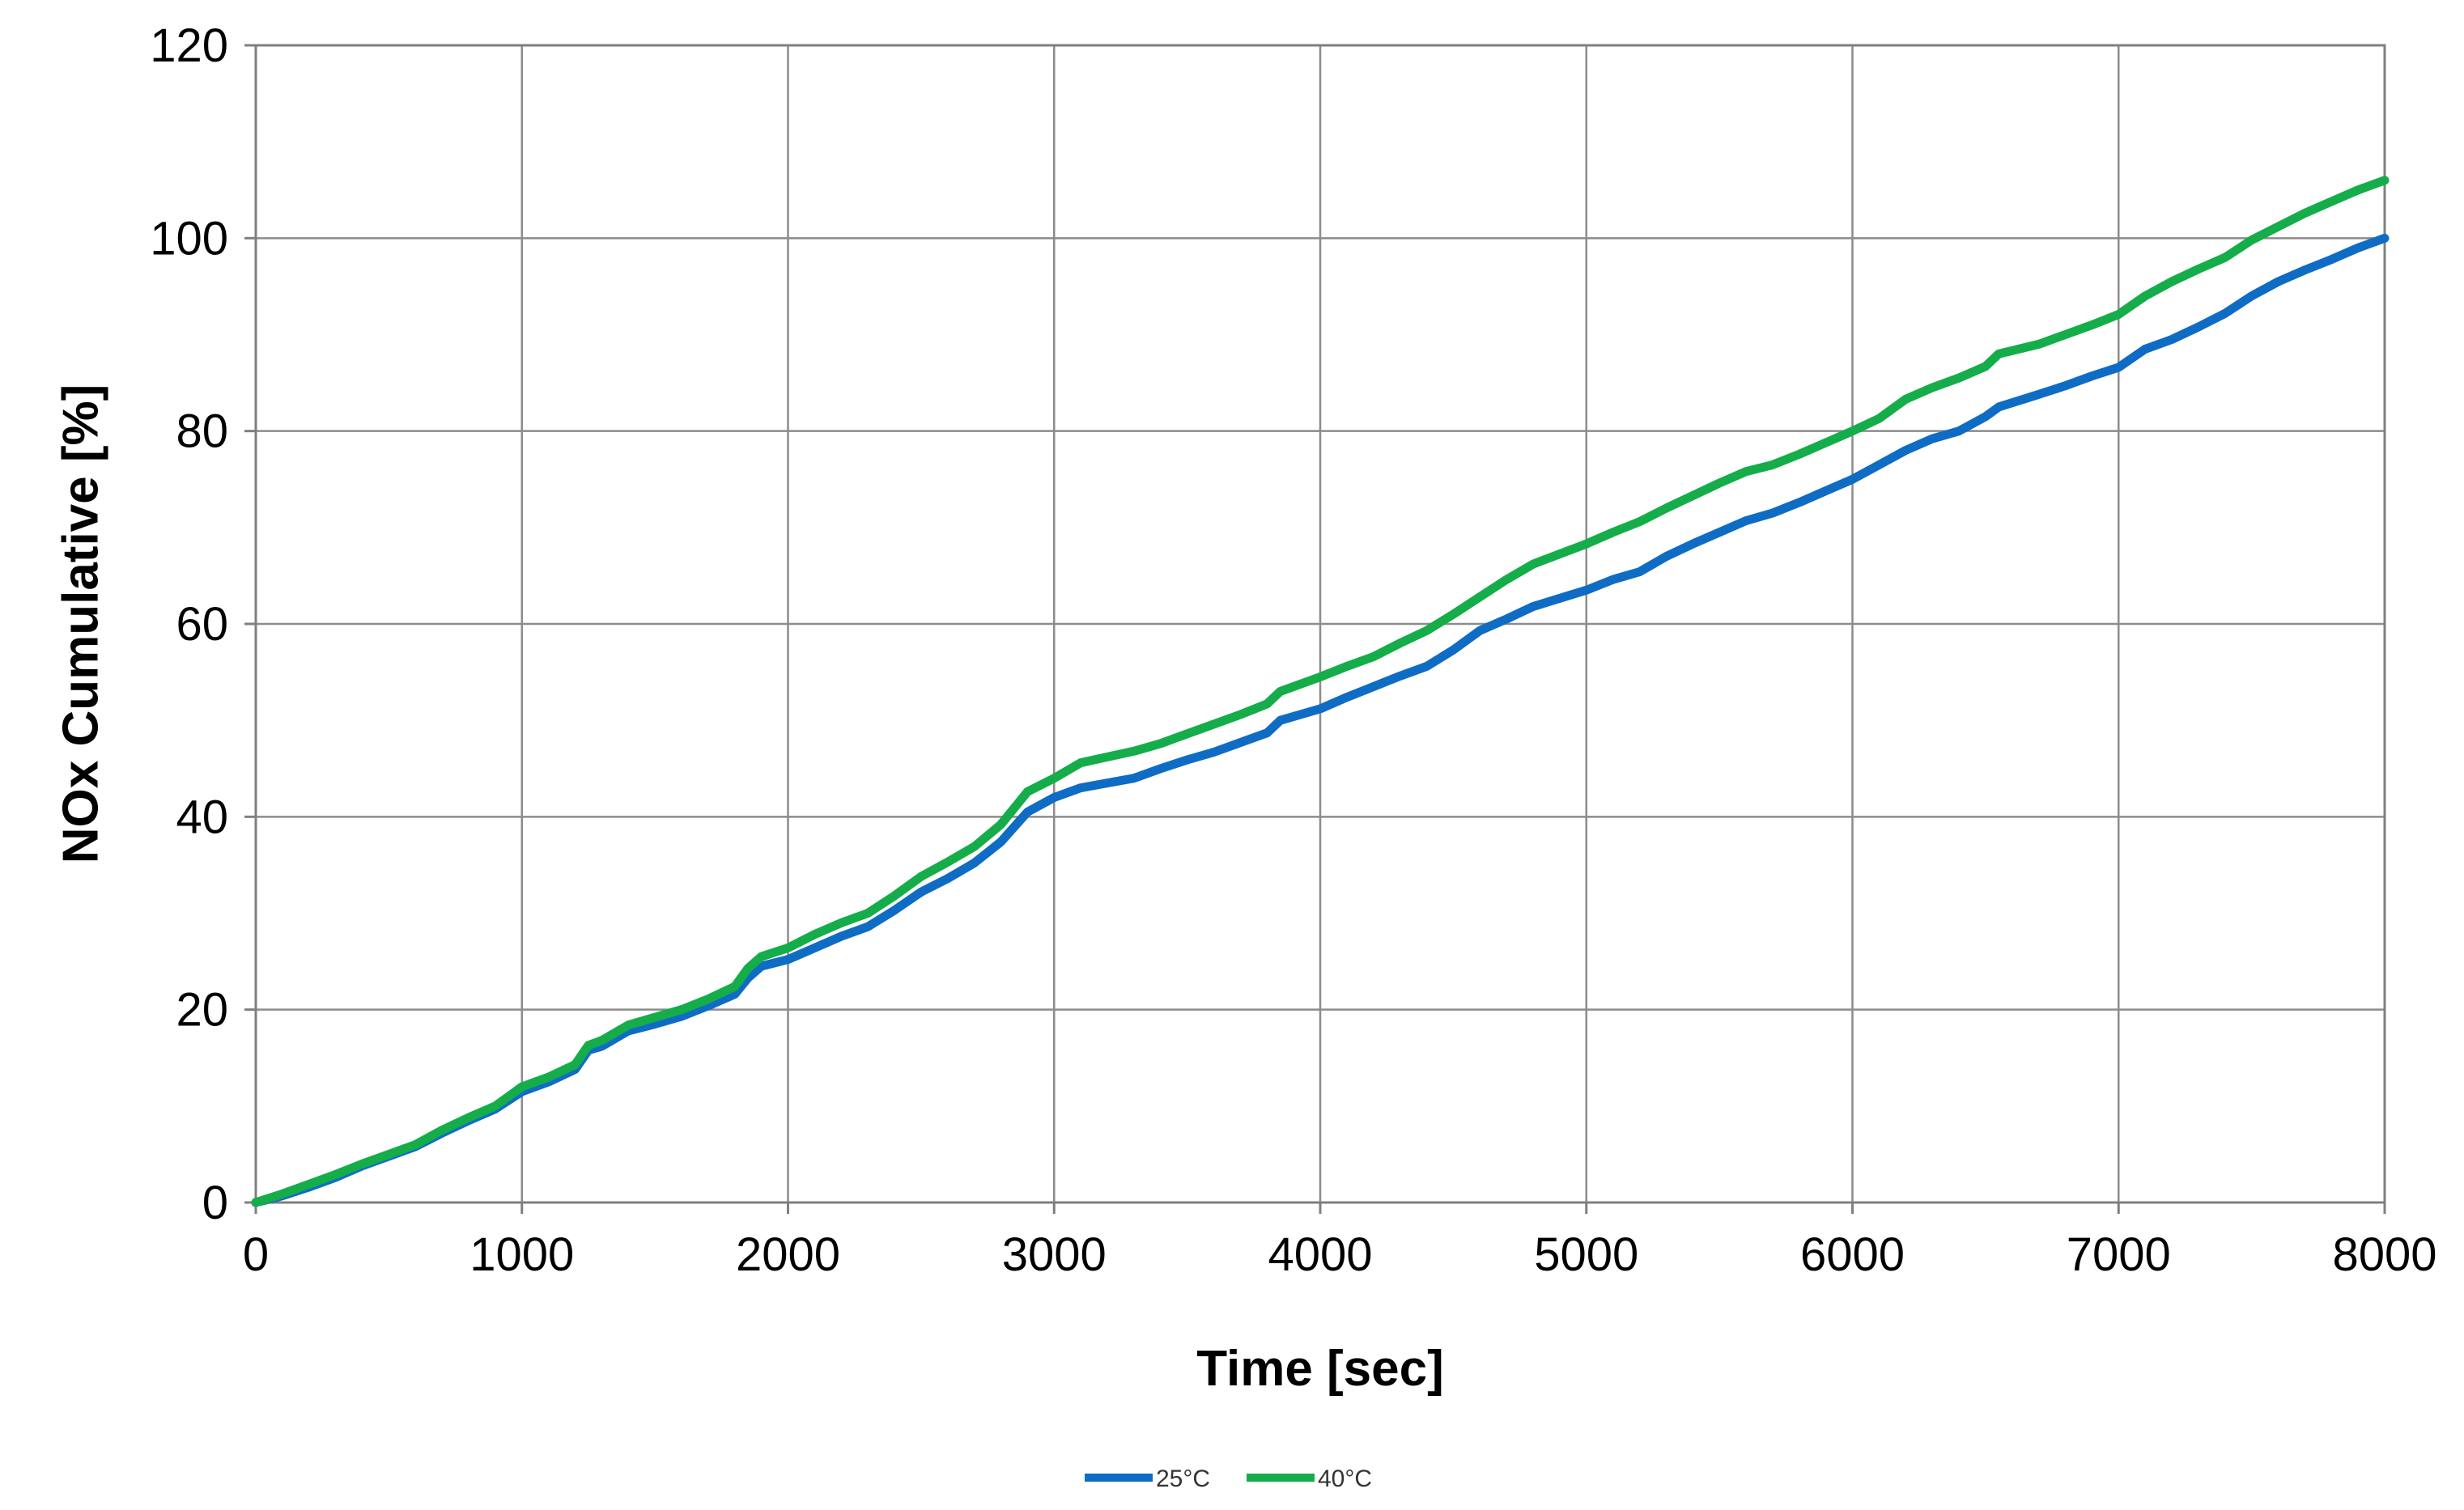 The height and width of the screenshot is (1510, 2464). Describe the element at coordinates (81, 624) in the screenshot. I see `y-axis-title: NOx Cumulative [%]` at that location.